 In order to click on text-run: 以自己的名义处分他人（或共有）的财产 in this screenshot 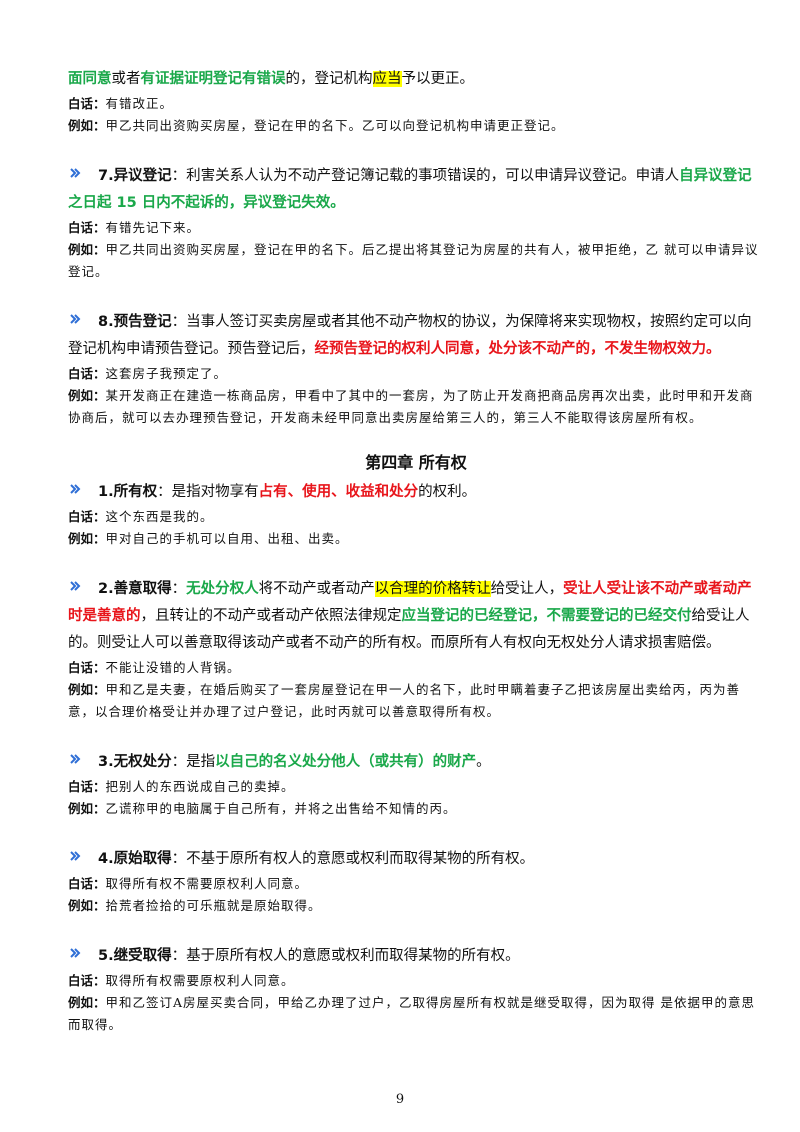, I will do `click(346, 762)`.